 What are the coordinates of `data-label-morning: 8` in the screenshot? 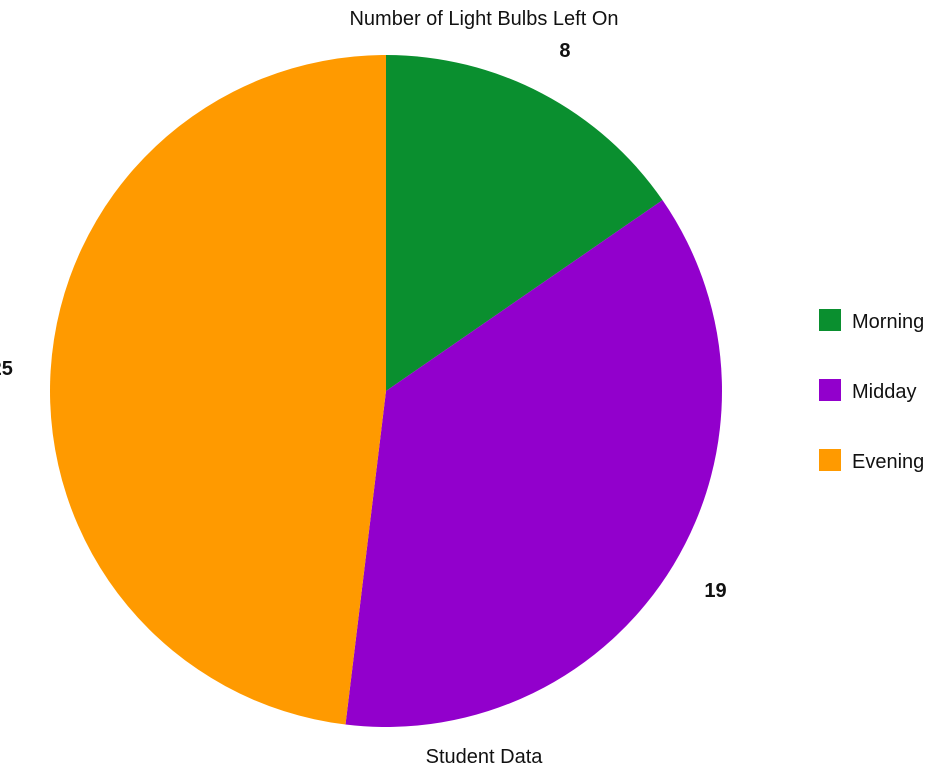 It's located at (564, 51).